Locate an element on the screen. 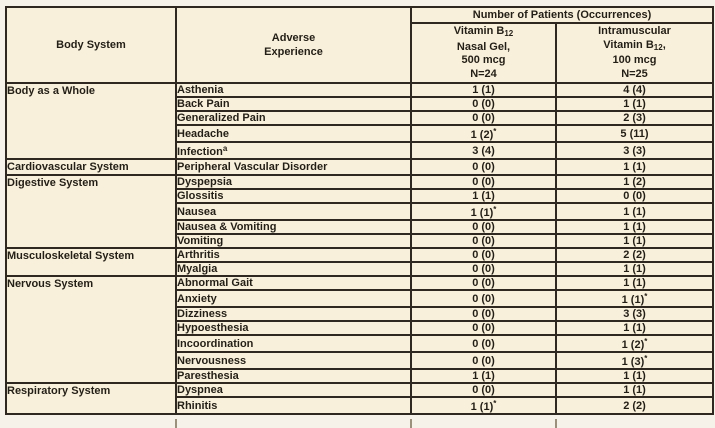 Image resolution: width=715 pixels, height=428 pixels. body-system-cell: Cardiovascular System is located at coordinates (91, 167).